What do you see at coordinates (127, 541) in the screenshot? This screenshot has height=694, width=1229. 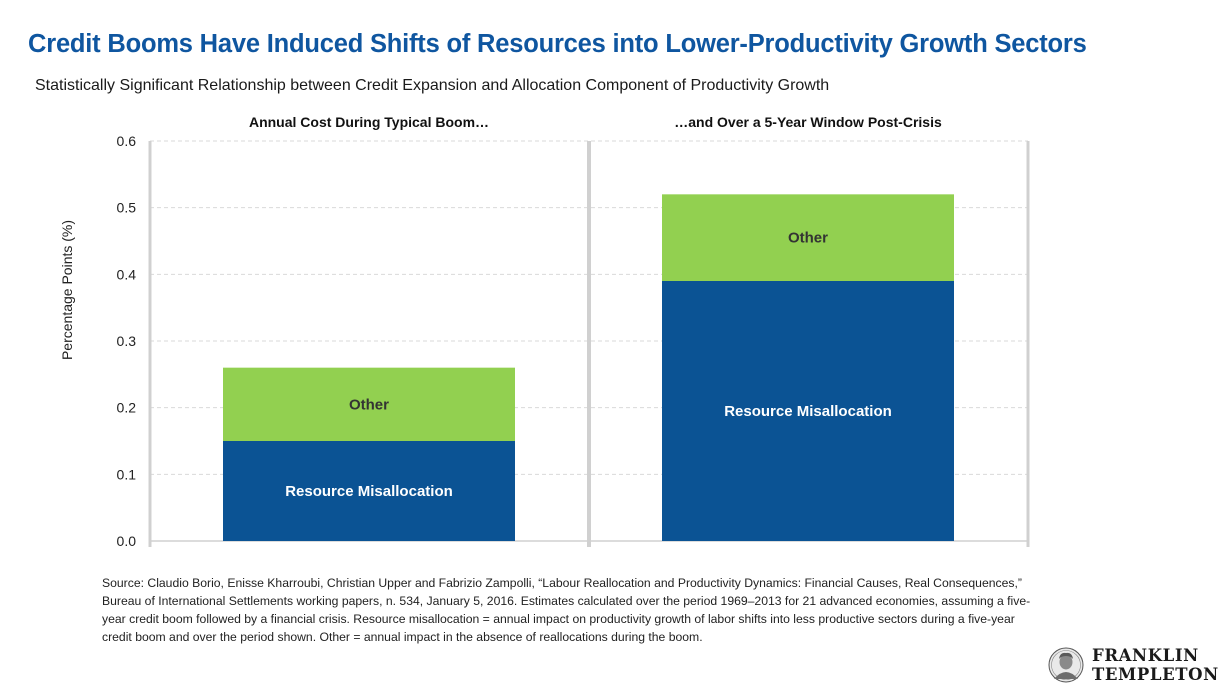 I see `y-tick-label: 0.0` at bounding box center [127, 541].